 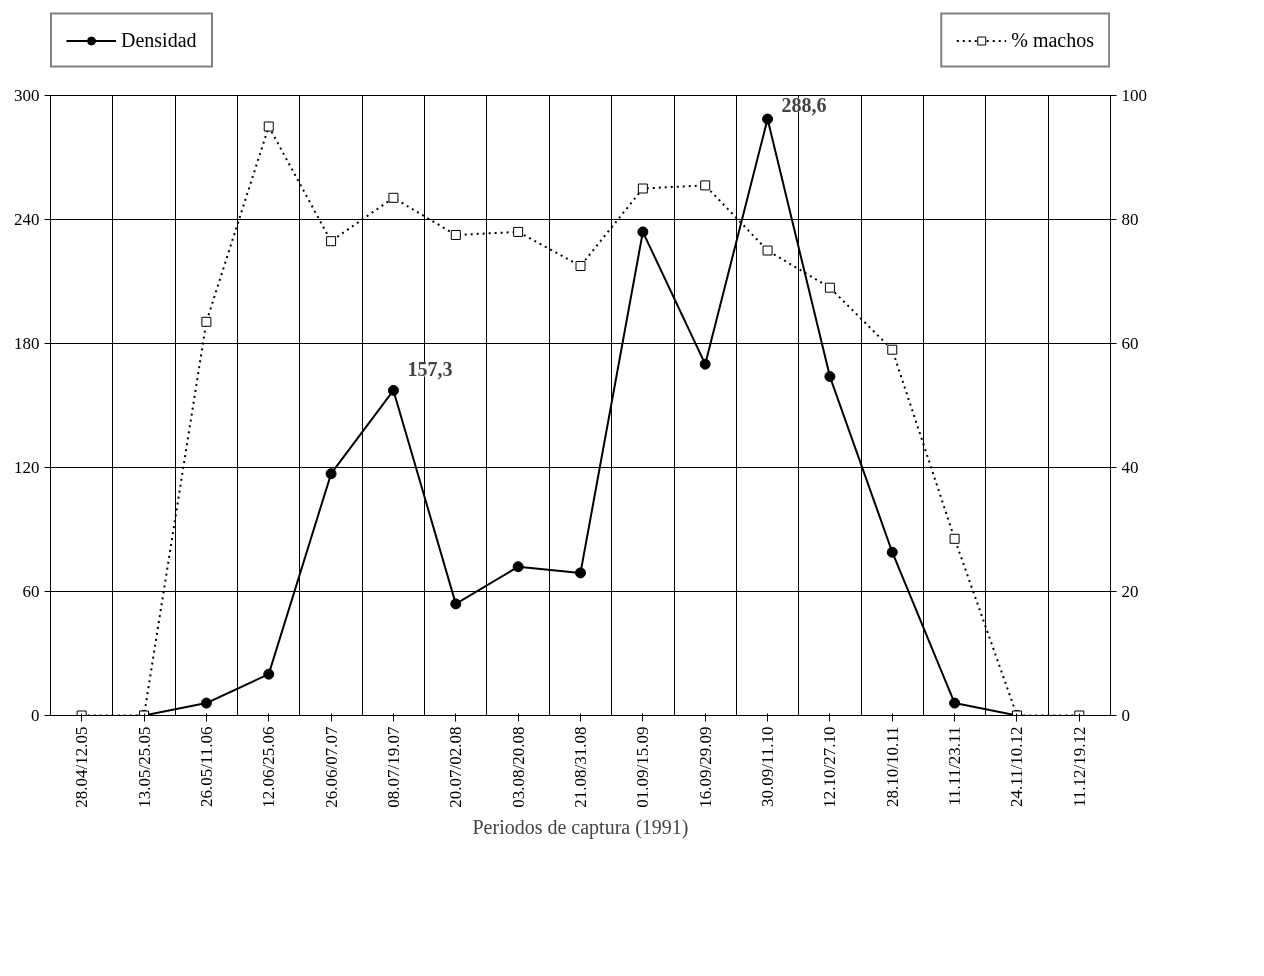 What do you see at coordinates (1079, 767) in the screenshot?
I see `x-tick-label: 11.12/19.12` at bounding box center [1079, 767].